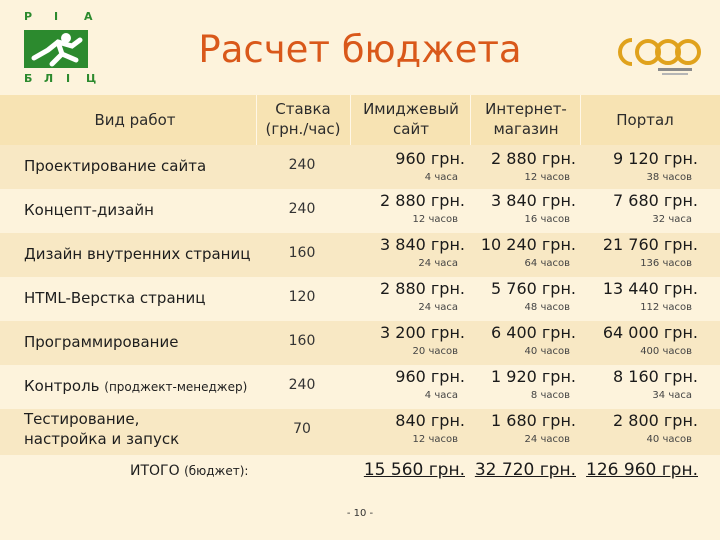 The image size is (720, 540). What do you see at coordinates (360, 513) in the screenshot?
I see `page-number: - 10 -` at bounding box center [360, 513].